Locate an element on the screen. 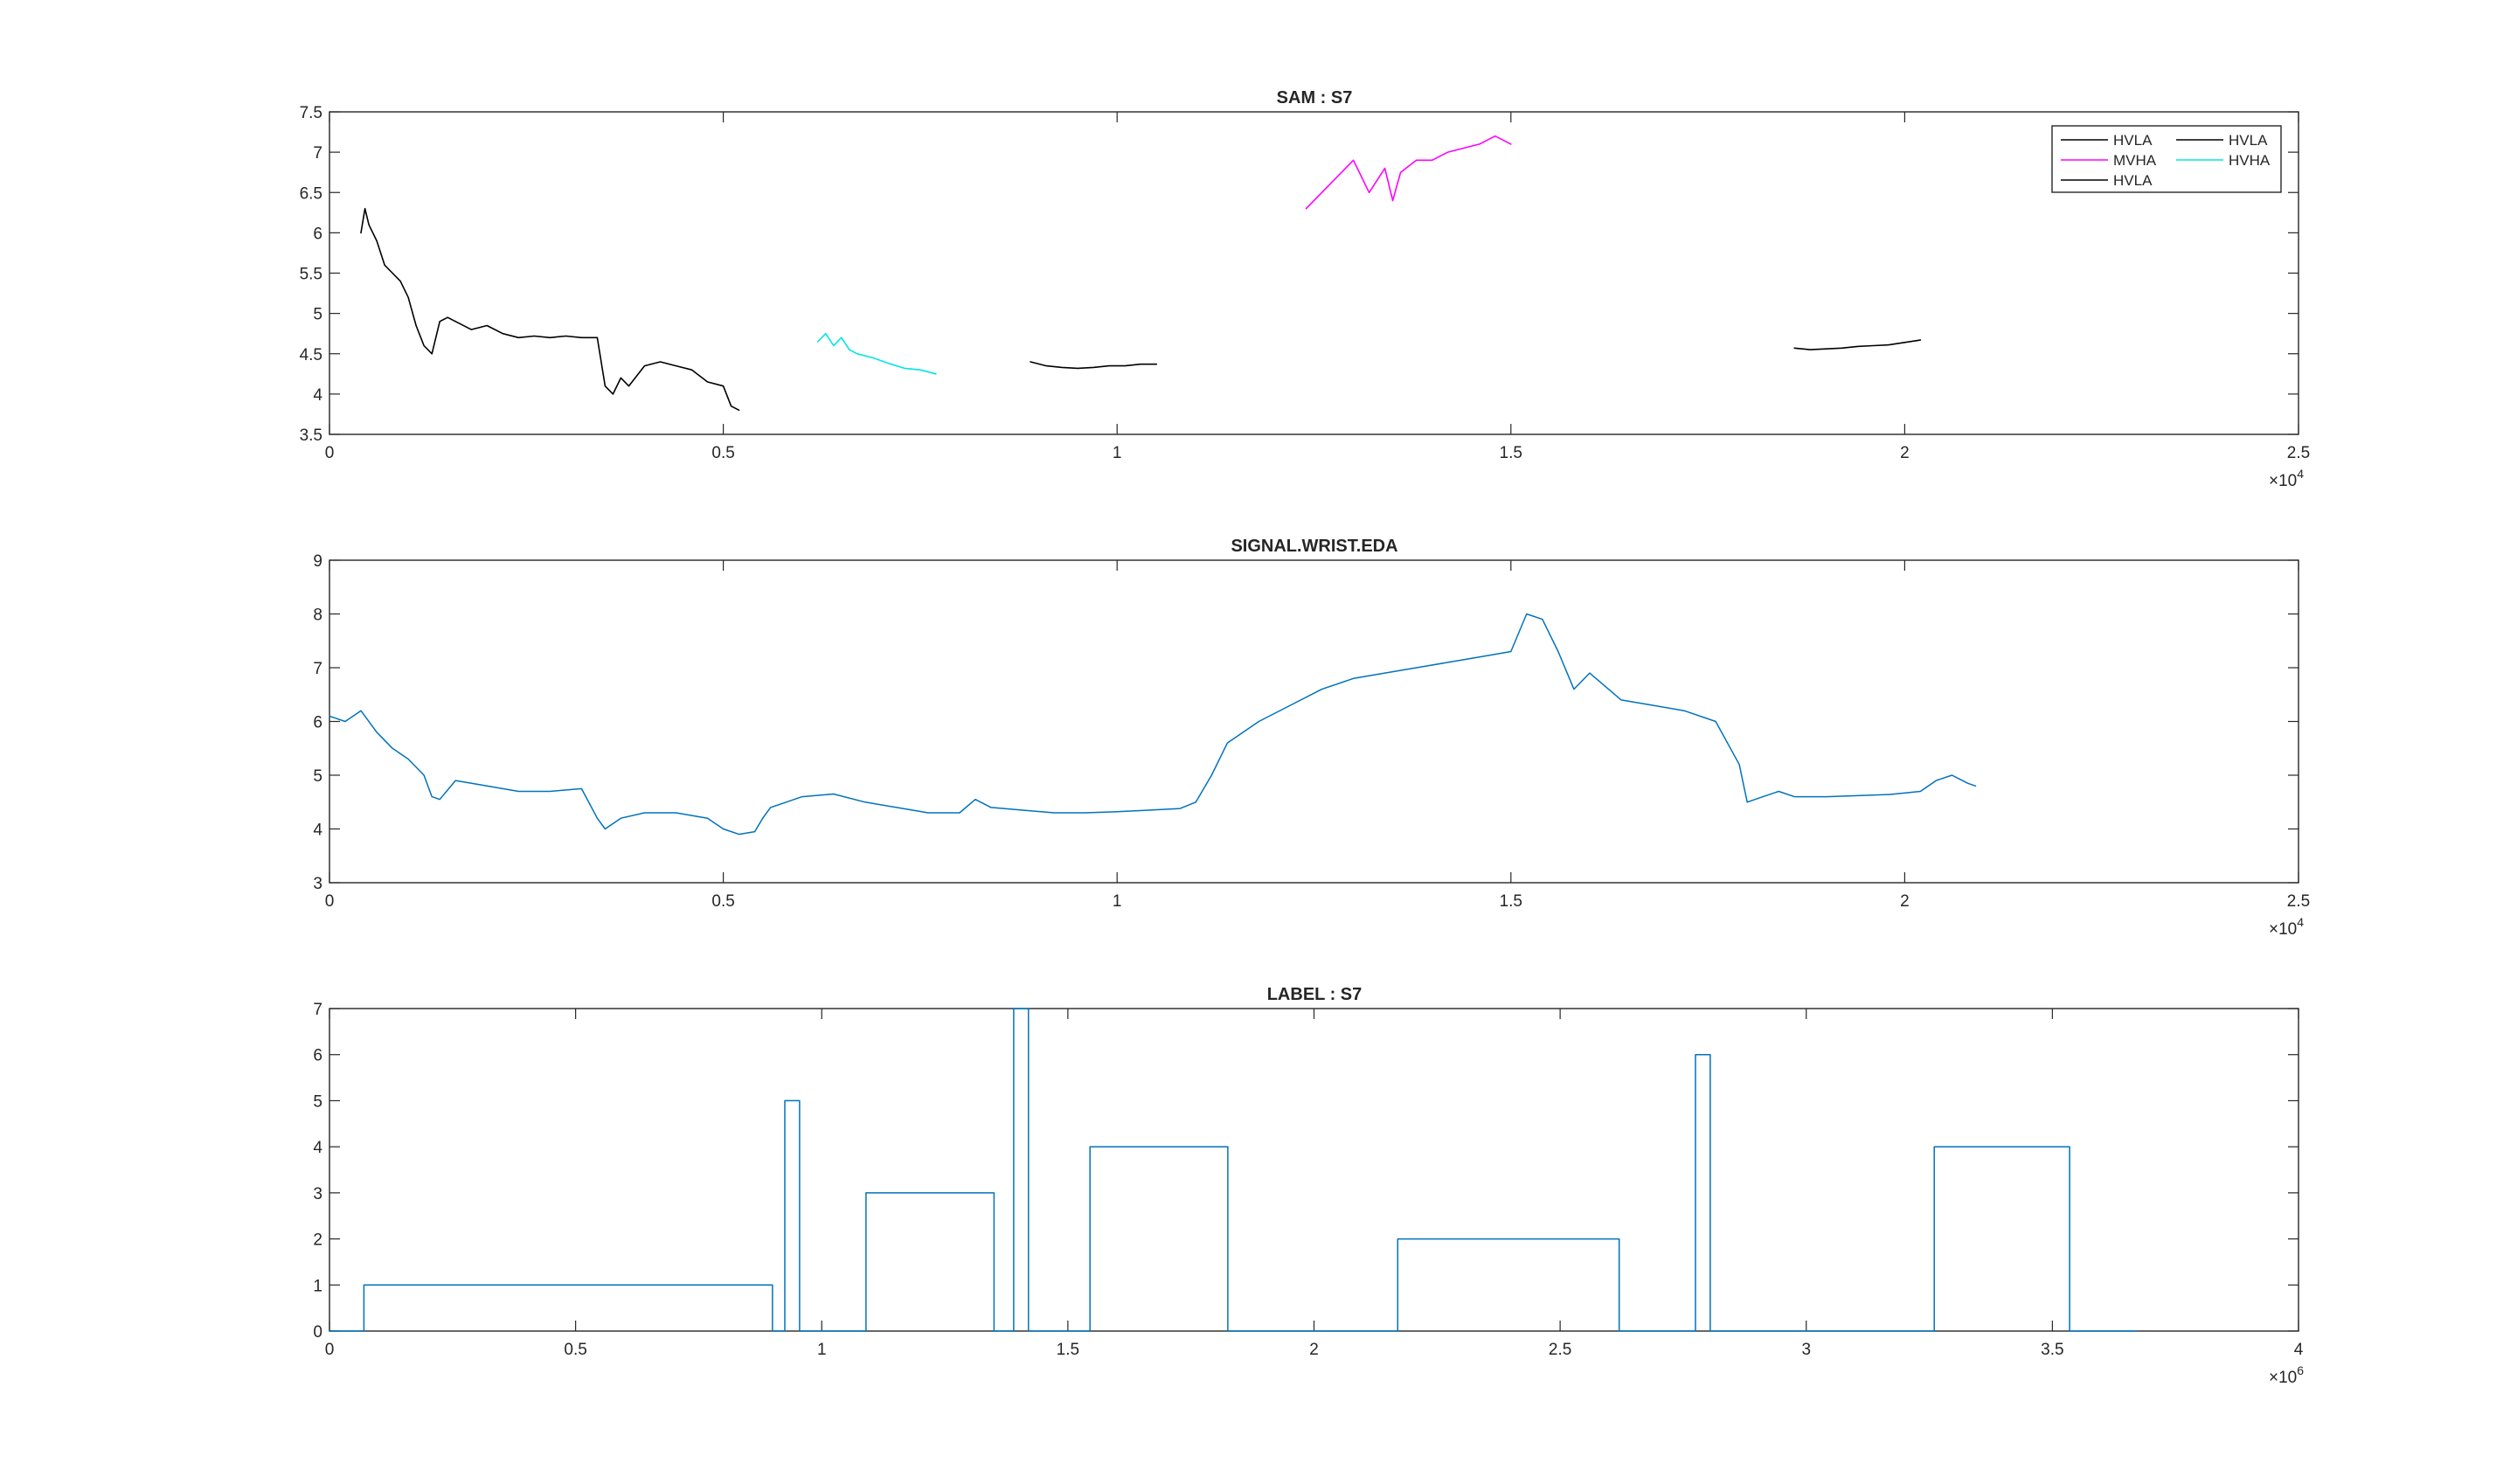 The image size is (2517, 1484). panel-title: LABEL : S7 is located at coordinates (1315, 995).